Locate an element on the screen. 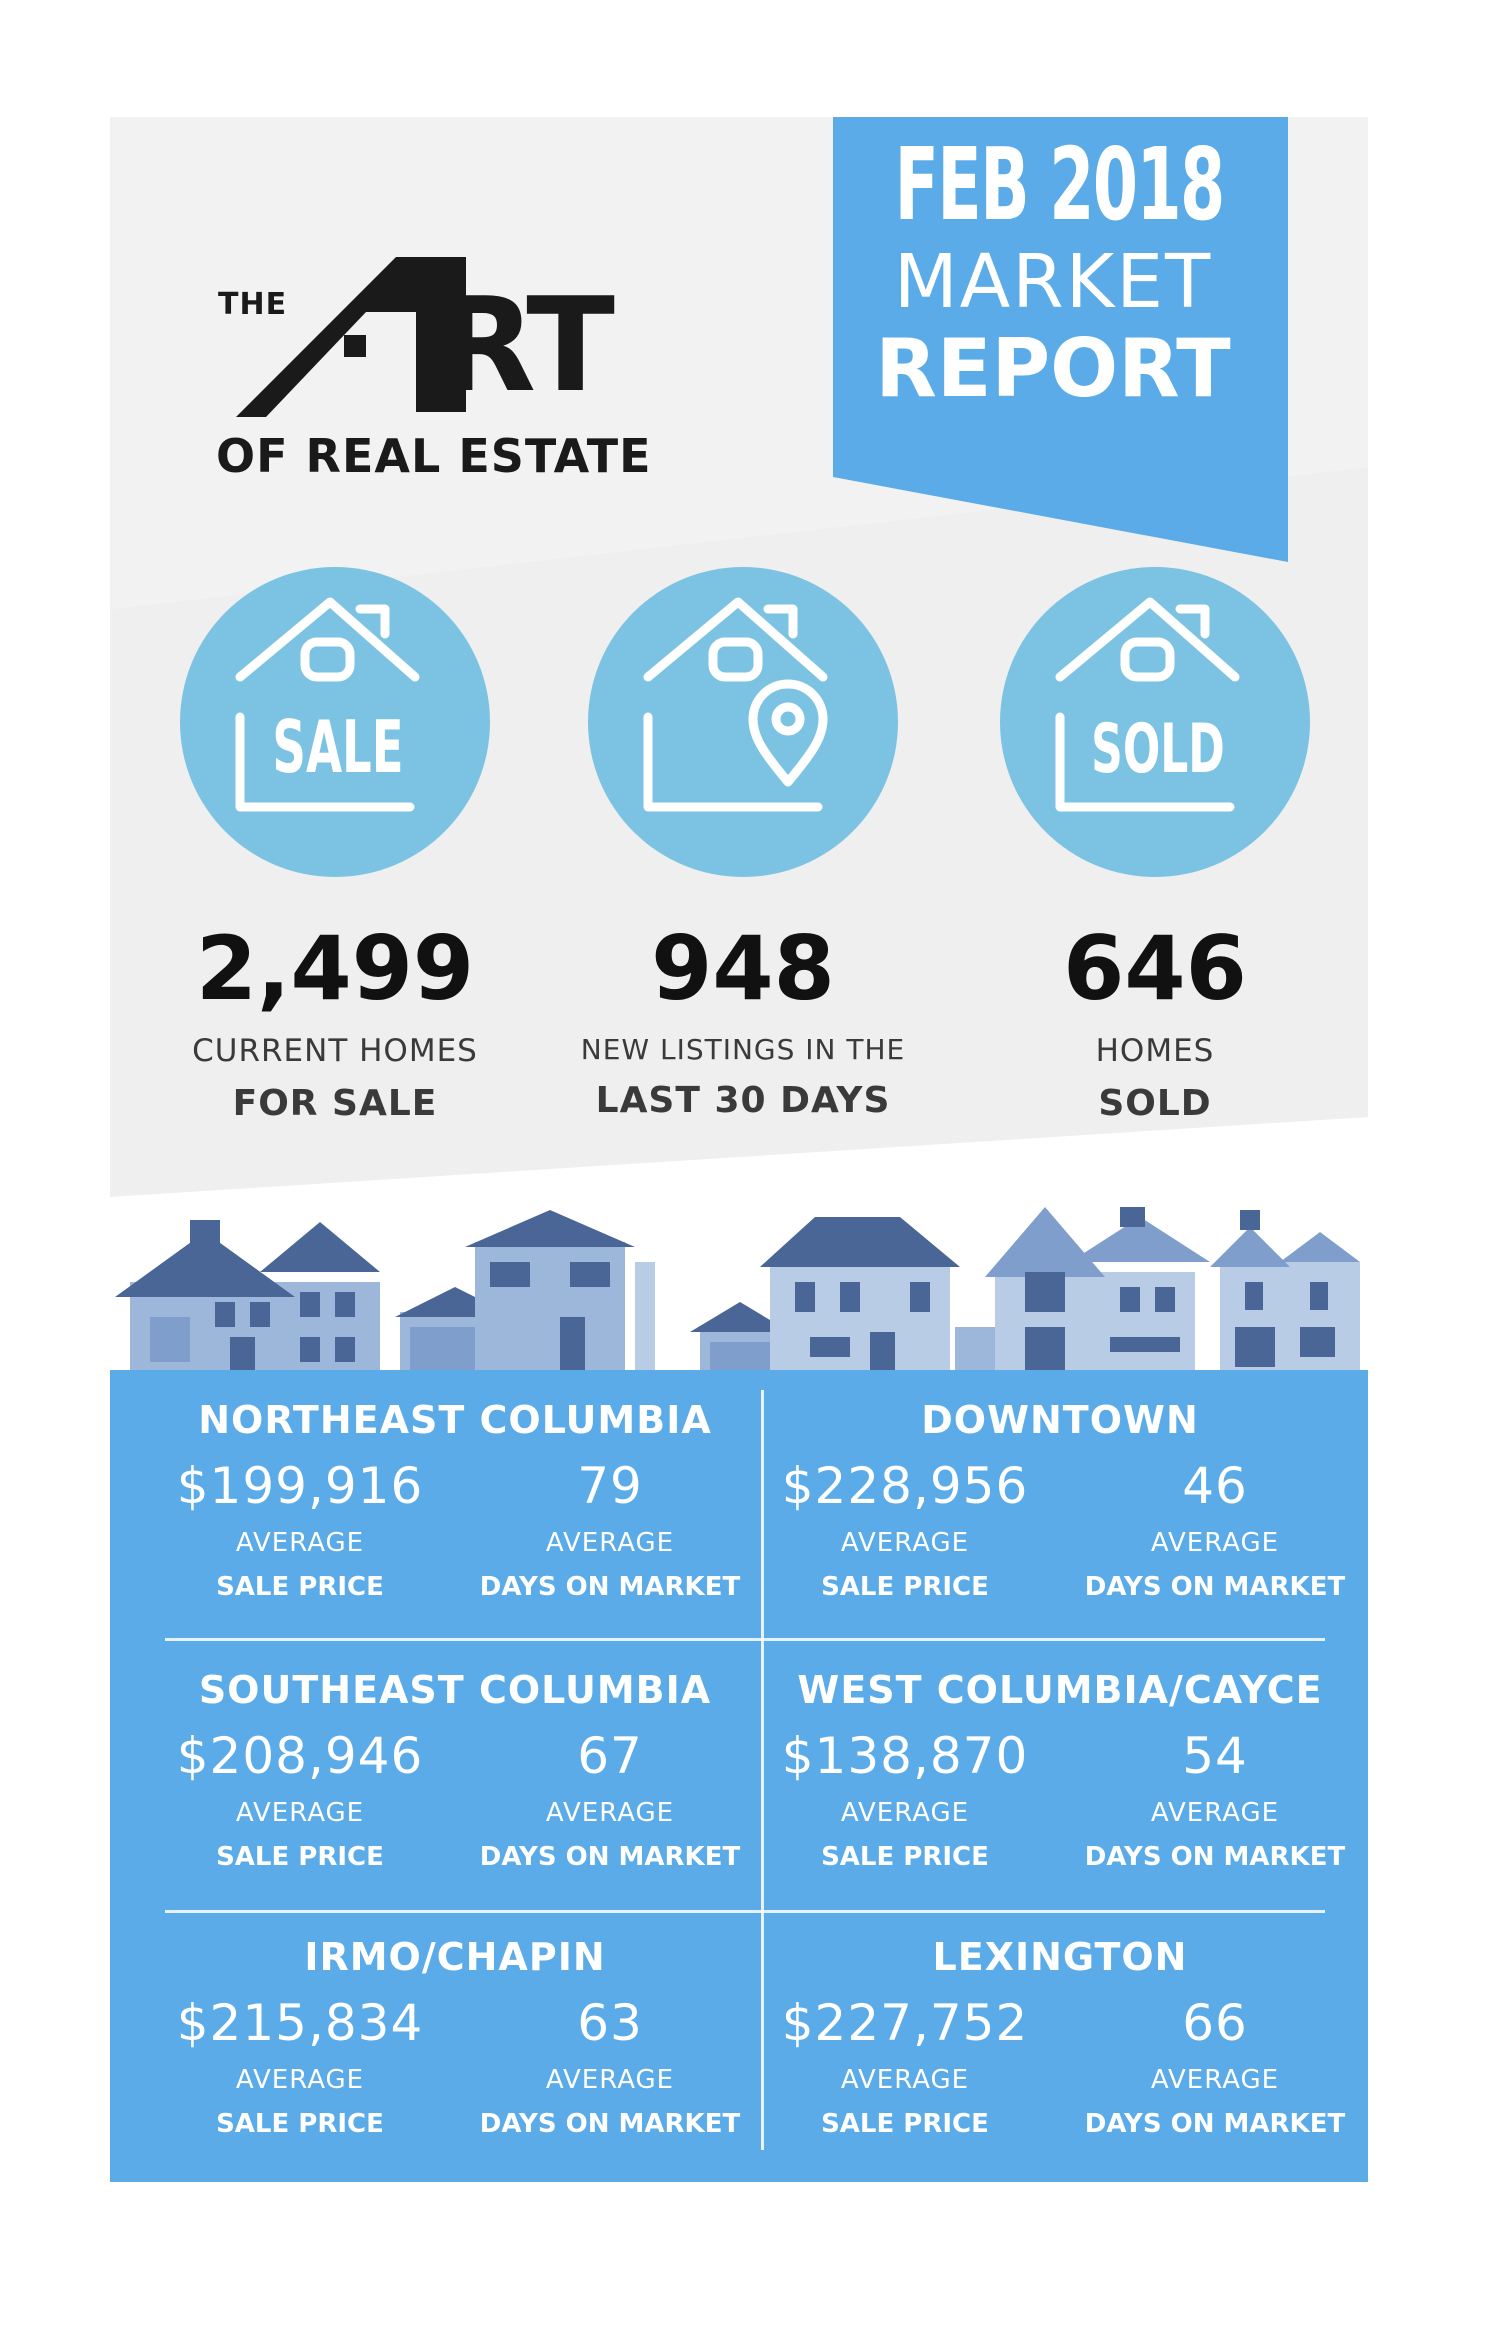 The width and height of the screenshot is (1500, 2325). house-sold-icon: SOLD is located at coordinates (1155, 722).